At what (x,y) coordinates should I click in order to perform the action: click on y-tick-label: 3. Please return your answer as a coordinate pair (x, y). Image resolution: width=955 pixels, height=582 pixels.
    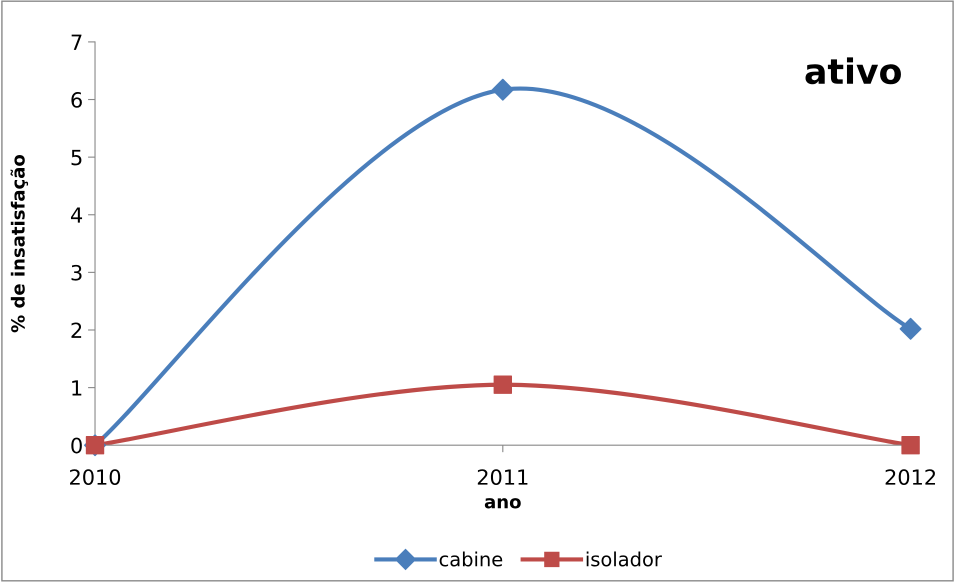
    Looking at the image, I should click on (77, 272).